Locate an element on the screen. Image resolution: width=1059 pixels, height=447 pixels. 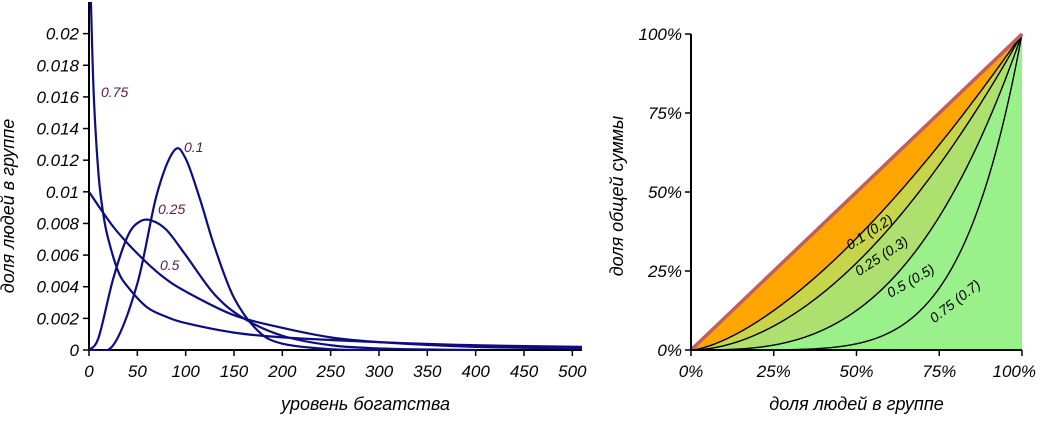
x-tick-label: 75% is located at coordinates (939, 371).